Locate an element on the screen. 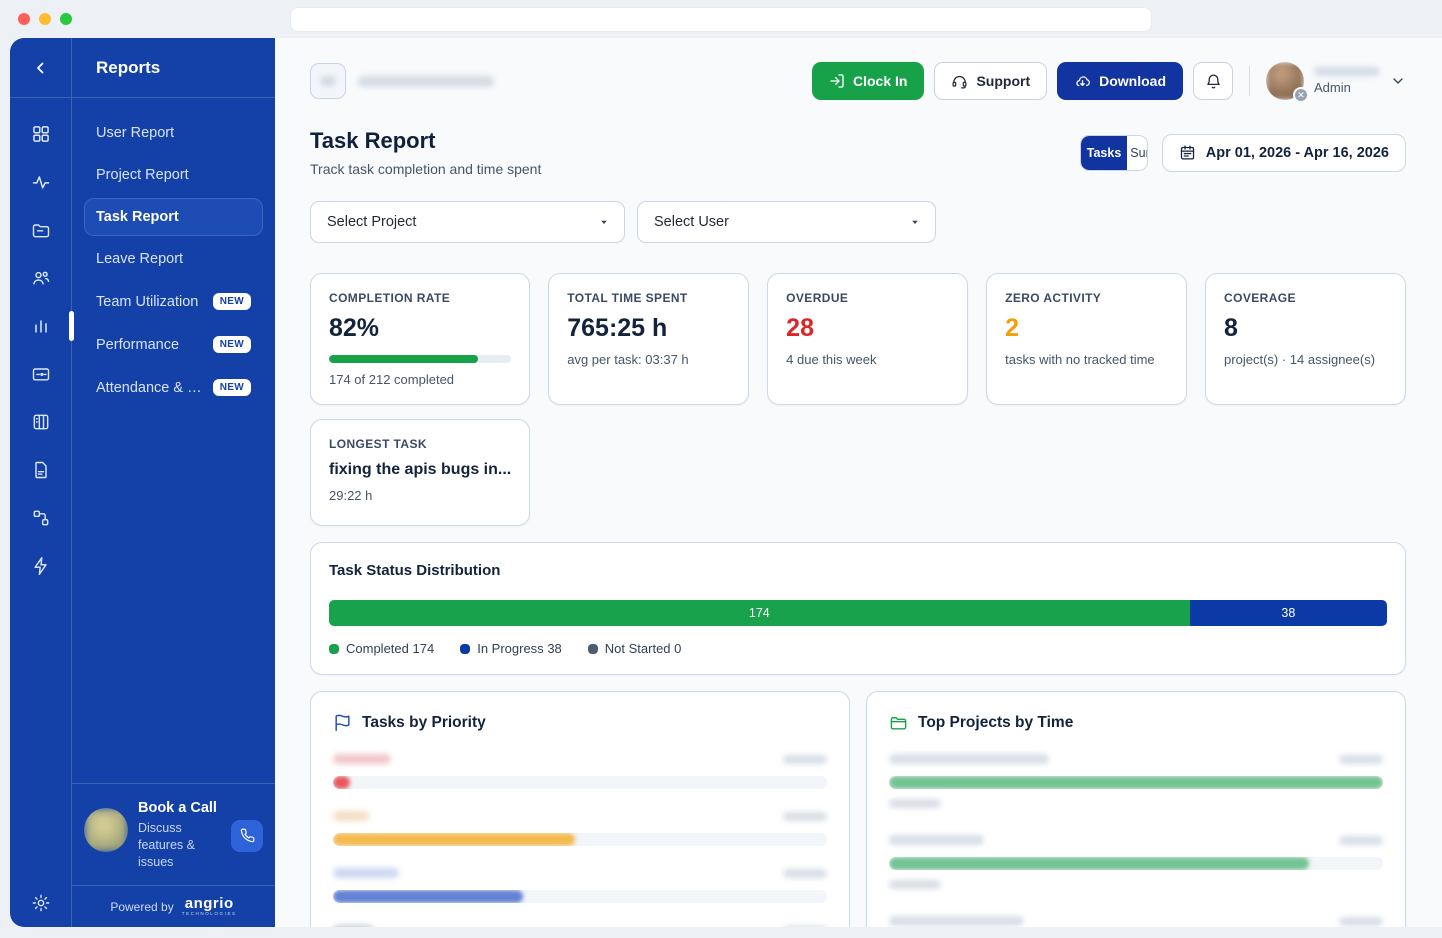  sidebar-item-project-report: Project Report is located at coordinates (142, 175).